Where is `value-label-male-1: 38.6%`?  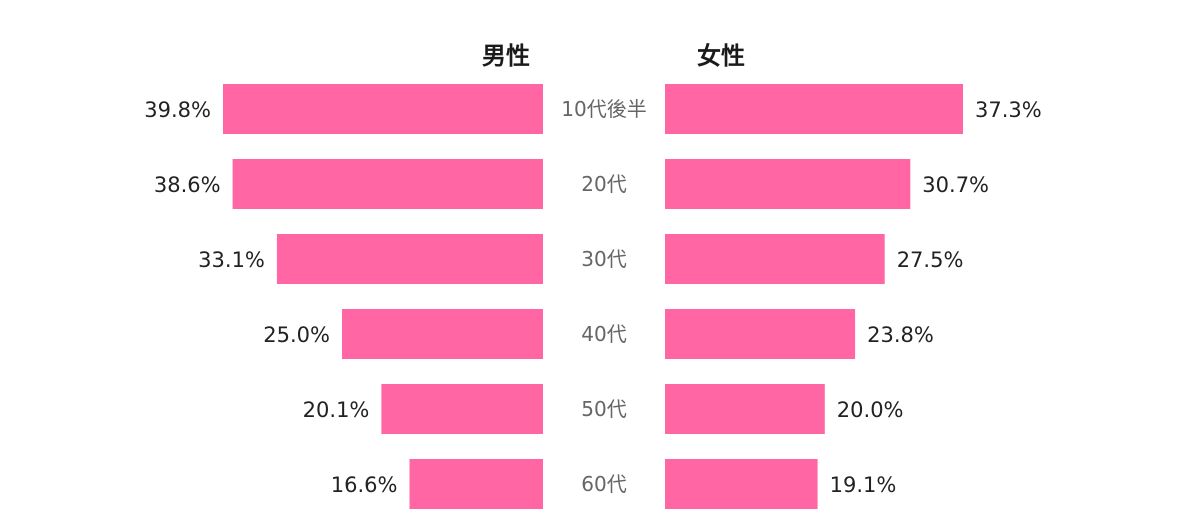 value-label-male-1: 38.6% is located at coordinates (187, 185).